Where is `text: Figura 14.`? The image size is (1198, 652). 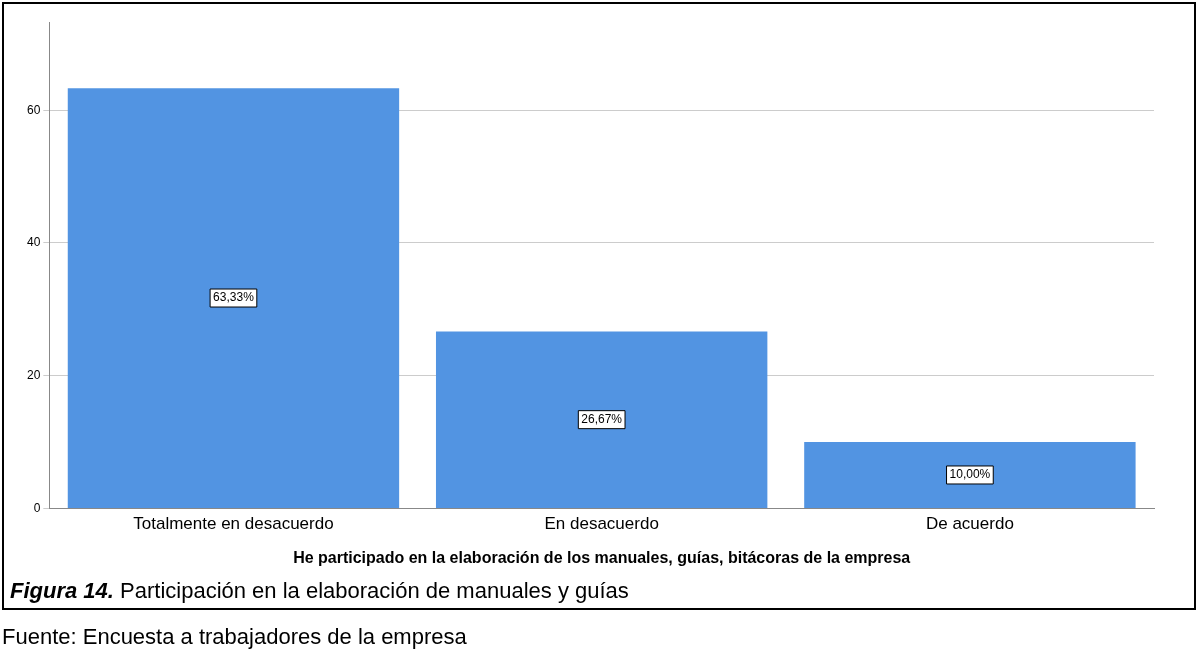 text: Figura 14. is located at coordinates (62, 590).